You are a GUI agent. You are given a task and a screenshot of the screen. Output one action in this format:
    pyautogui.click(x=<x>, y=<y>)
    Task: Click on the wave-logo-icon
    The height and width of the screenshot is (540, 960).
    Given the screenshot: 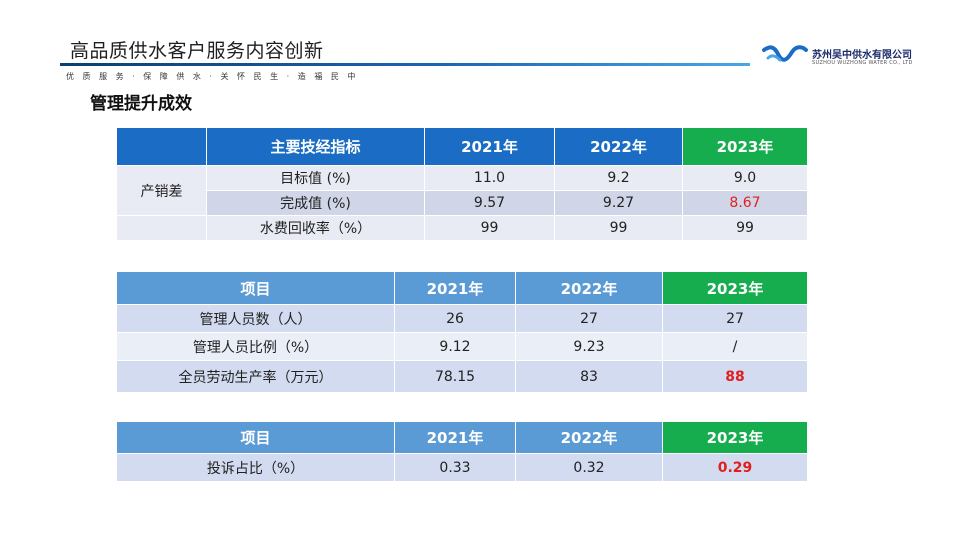 What is the action you would take?
    pyautogui.click(x=785, y=53)
    